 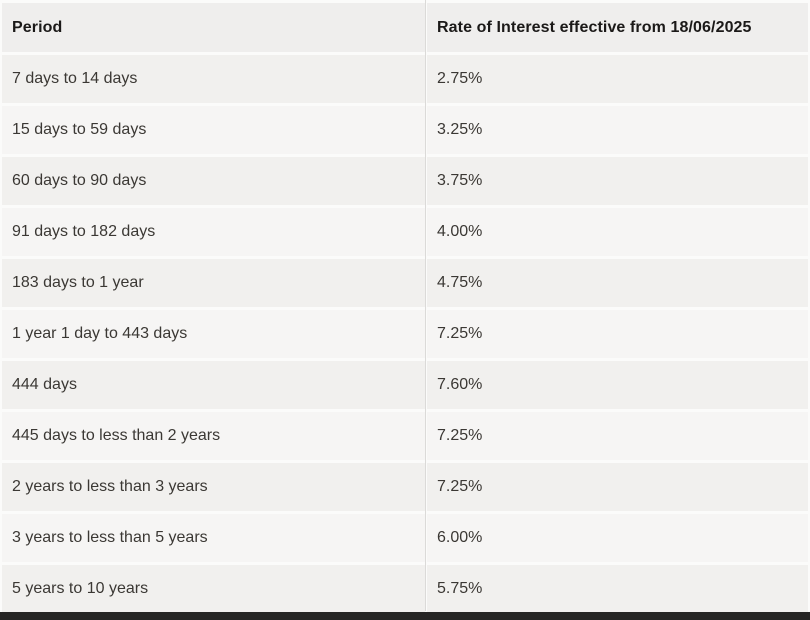 I want to click on table-row: 183 days to 1 year 4.75%, so click(x=405, y=283).